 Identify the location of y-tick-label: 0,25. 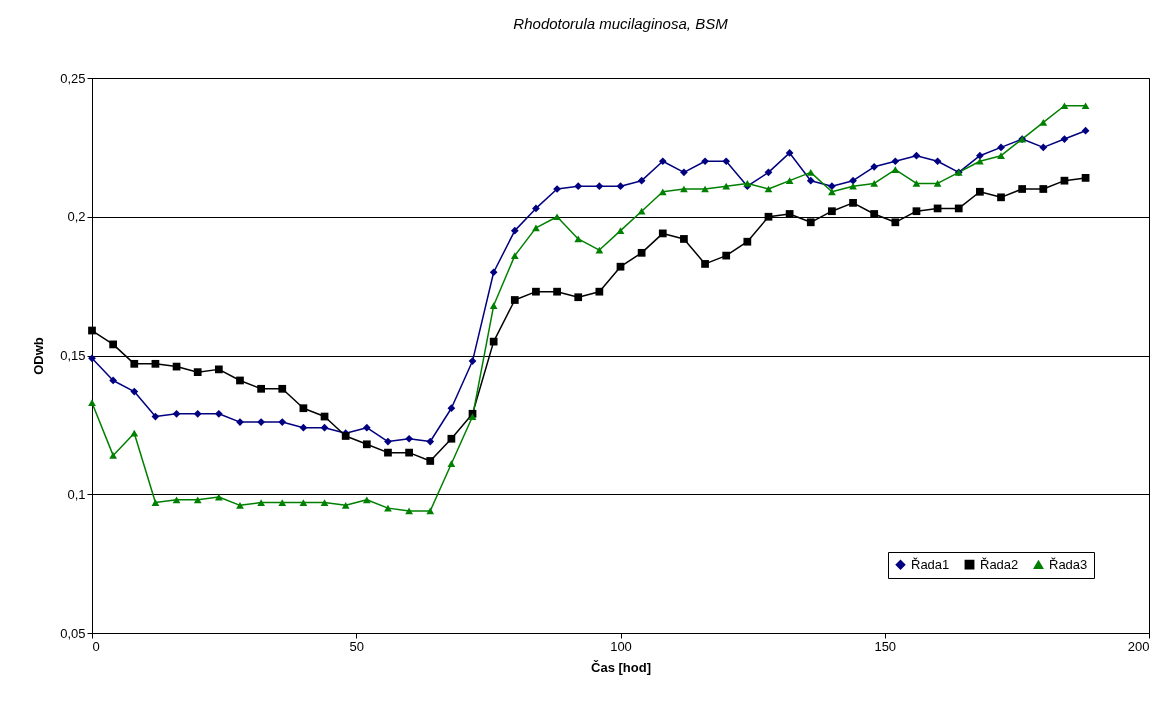
(73, 78).